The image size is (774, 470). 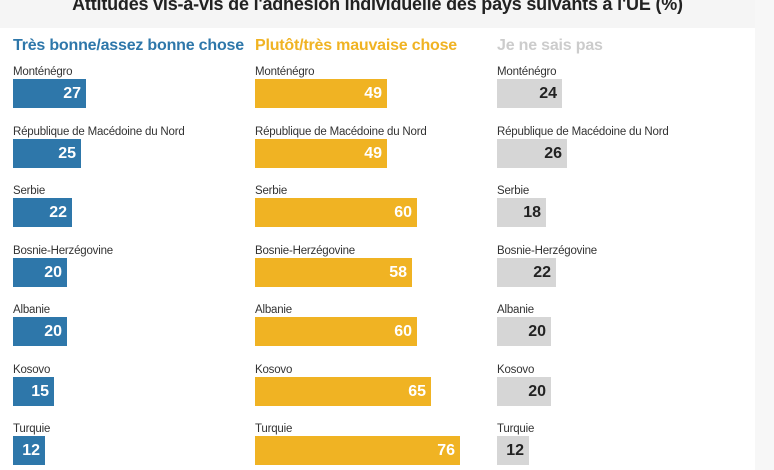 What do you see at coordinates (550, 45) in the screenshot?
I see `series-header-2: Je ne sais pas` at bounding box center [550, 45].